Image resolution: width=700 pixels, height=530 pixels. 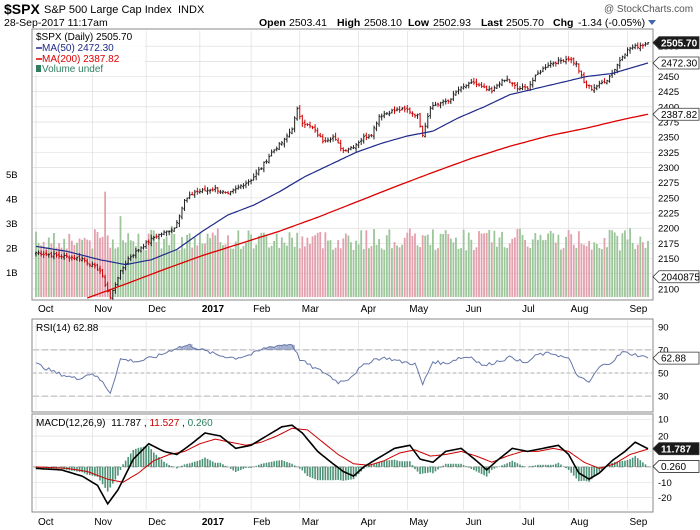 What do you see at coordinates (528, 522) in the screenshot?
I see `month-label: Jul` at bounding box center [528, 522].